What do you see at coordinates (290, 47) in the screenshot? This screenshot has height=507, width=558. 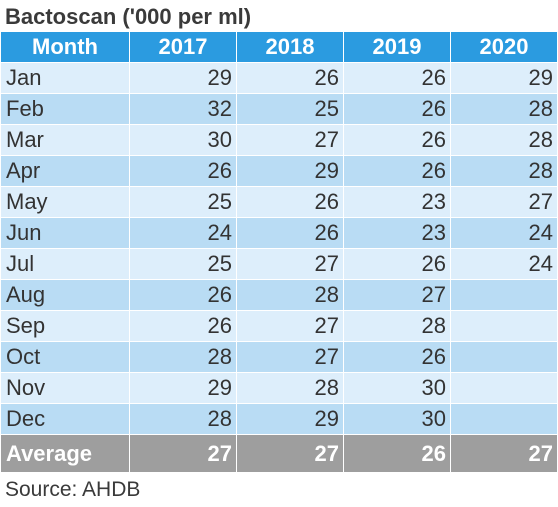 I see `column-header-2018: 2018` at bounding box center [290, 47].